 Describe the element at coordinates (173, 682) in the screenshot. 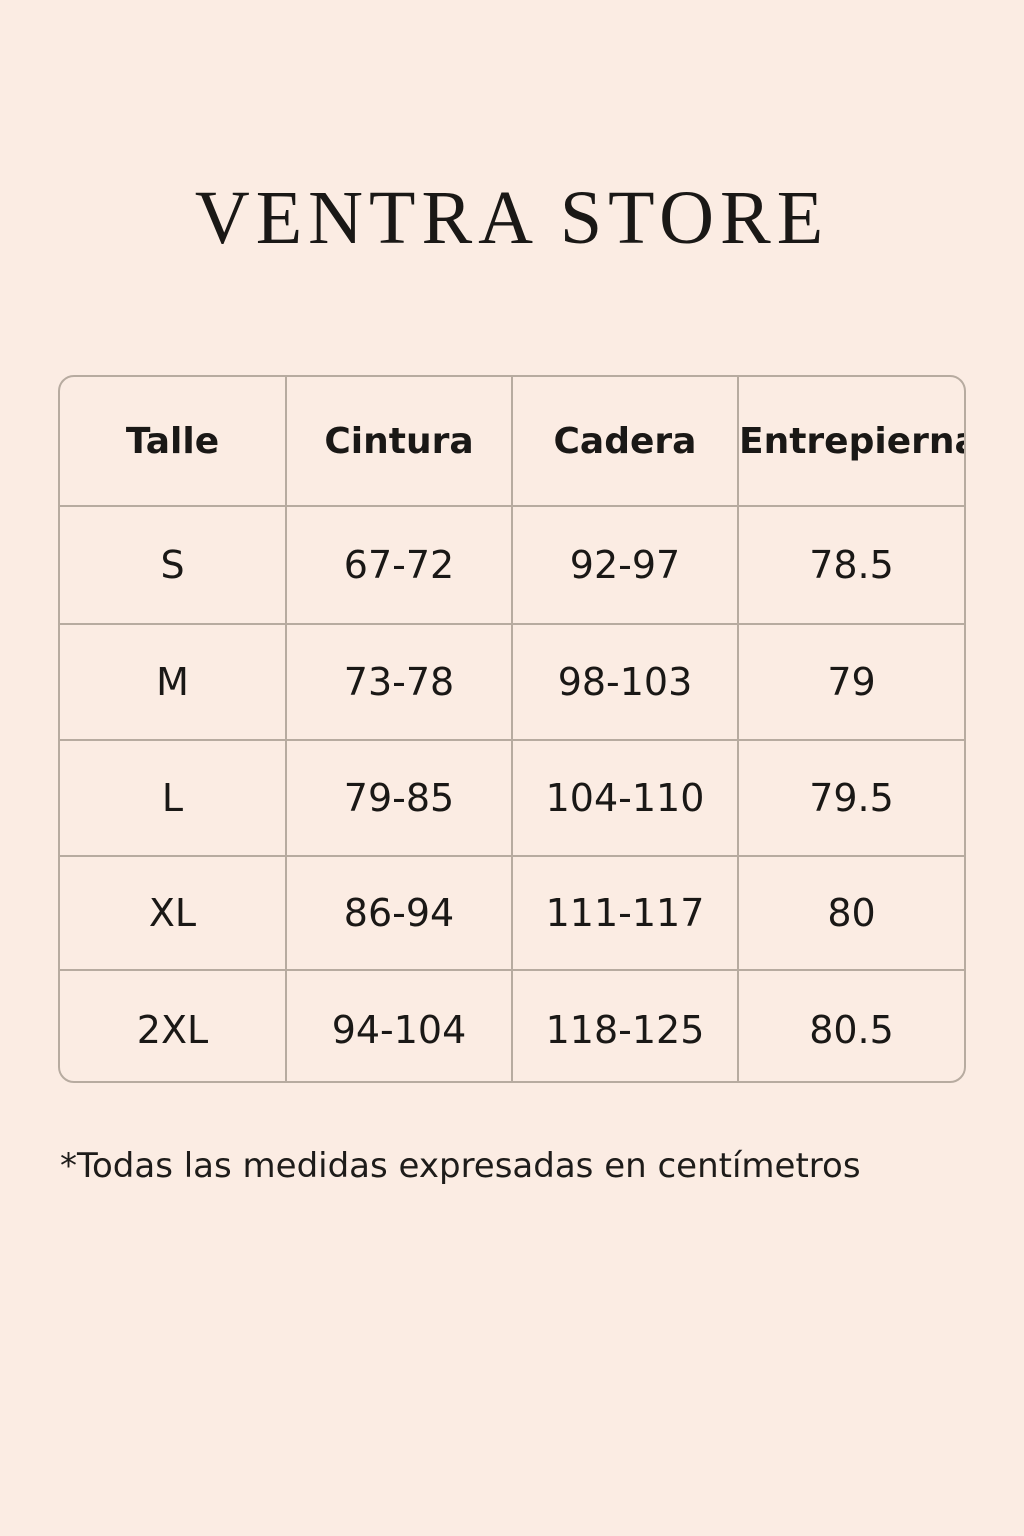

I see `cell-talle: M` at that location.